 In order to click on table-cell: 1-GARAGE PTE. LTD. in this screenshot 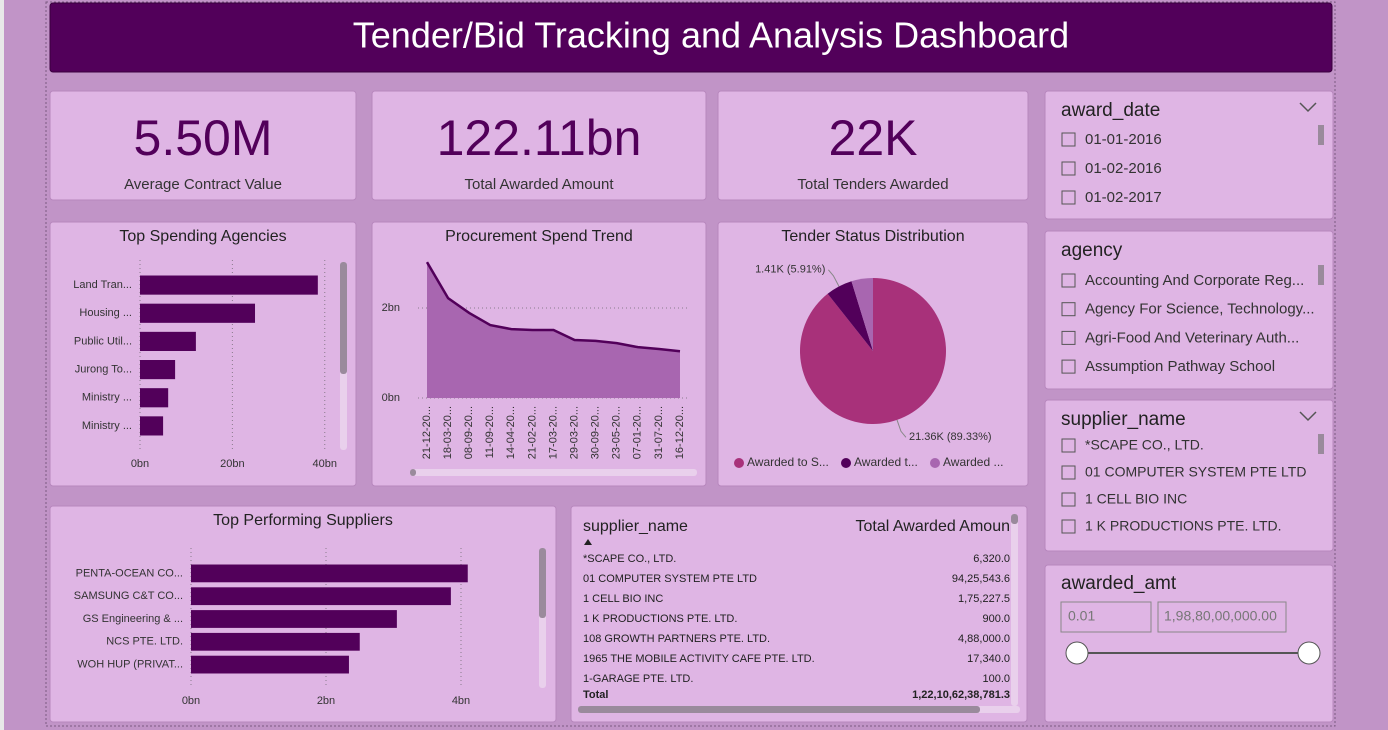, I will do `click(638, 679)`.